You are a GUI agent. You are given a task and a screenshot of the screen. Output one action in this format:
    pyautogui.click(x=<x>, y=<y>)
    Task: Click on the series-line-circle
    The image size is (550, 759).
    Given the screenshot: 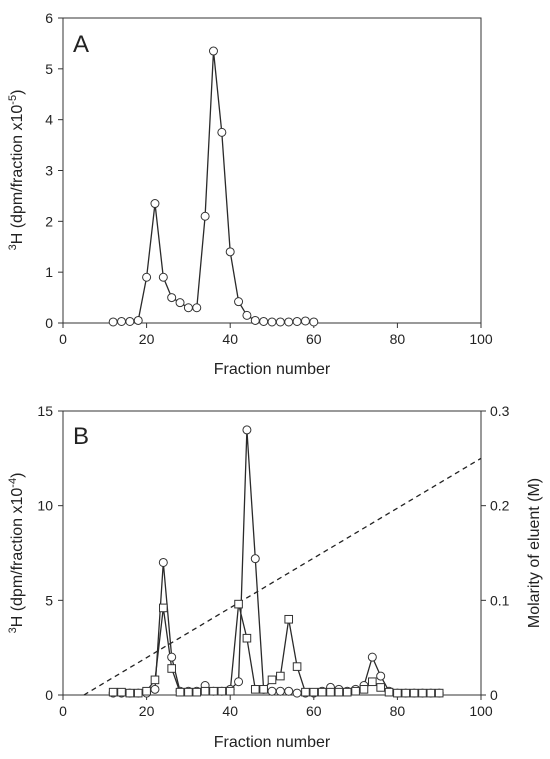 What is the action you would take?
    pyautogui.click(x=213, y=186)
    